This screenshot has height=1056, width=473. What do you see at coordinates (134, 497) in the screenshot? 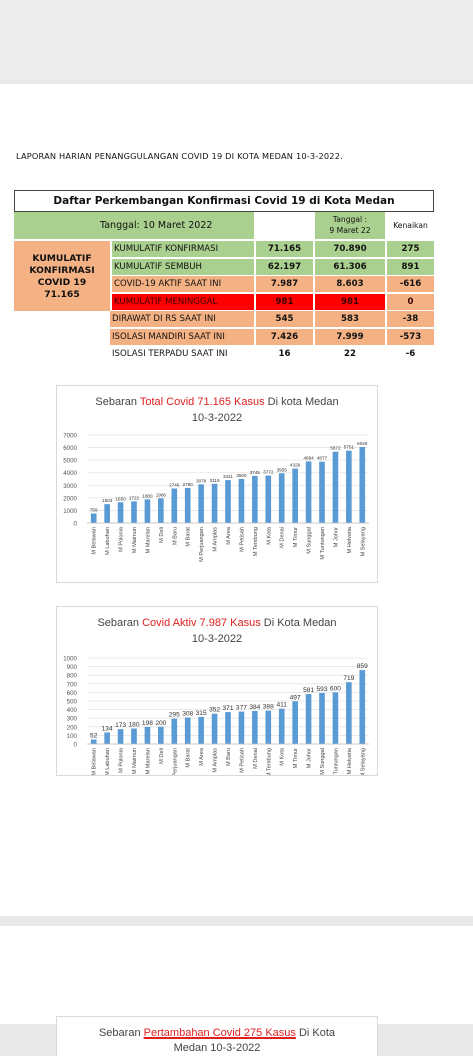
I see `data-label: 1722` at bounding box center [134, 497].